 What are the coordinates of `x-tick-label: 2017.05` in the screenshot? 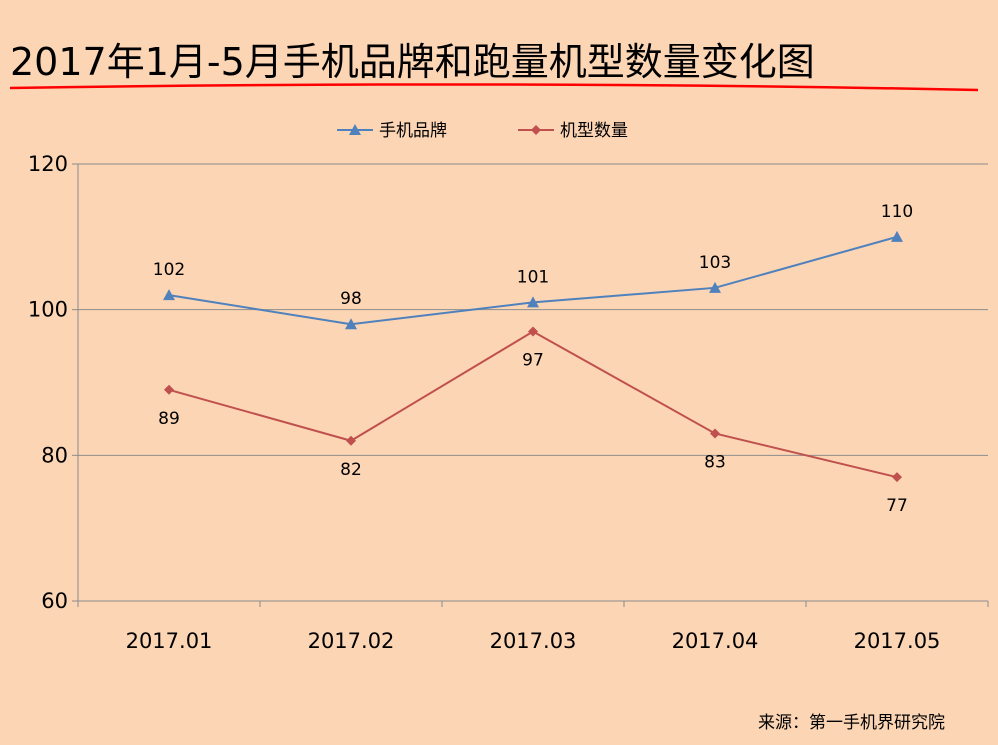 It's located at (897, 641).